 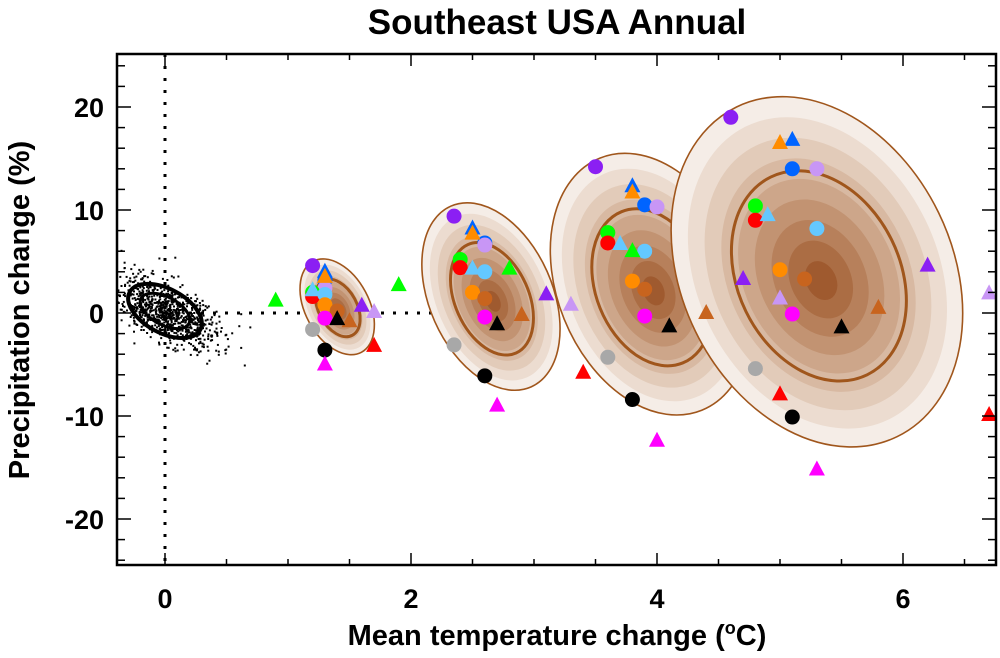 What do you see at coordinates (743, 277) in the screenshot?
I see `point-tri-purple` at bounding box center [743, 277].